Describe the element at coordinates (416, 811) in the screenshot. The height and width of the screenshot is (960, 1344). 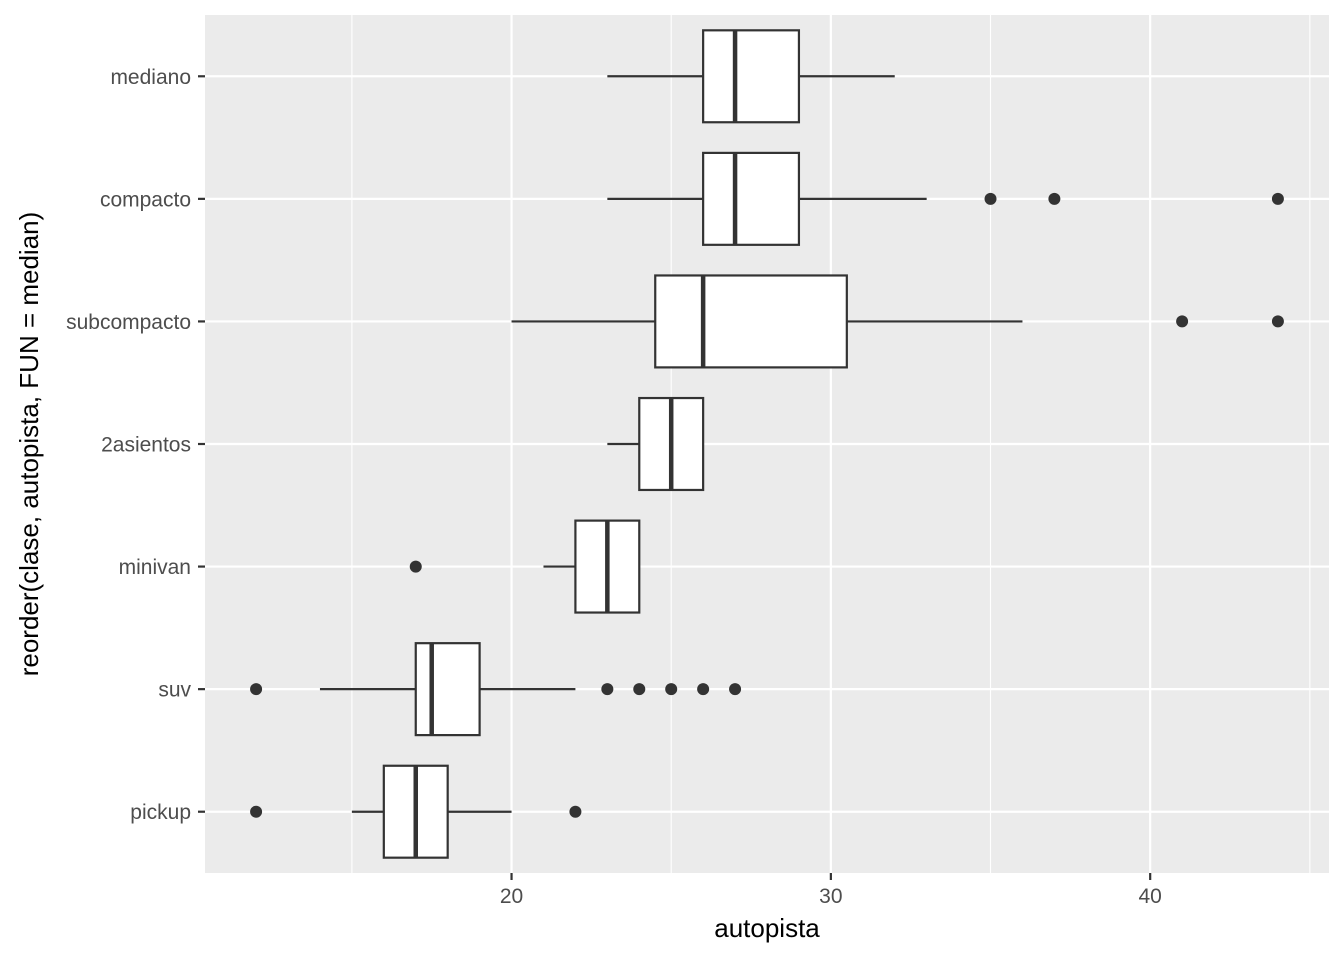
I see `box-pickup` at that location.